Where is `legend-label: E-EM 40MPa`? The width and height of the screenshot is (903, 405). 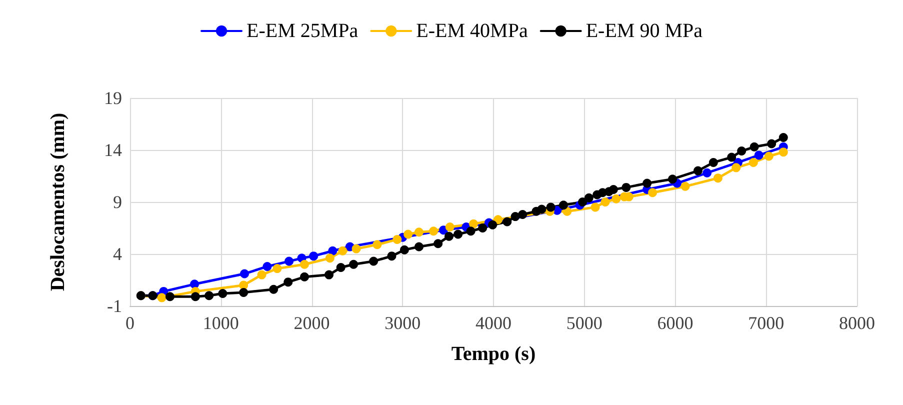
legend-label: E-EM 40MPa is located at coordinates (472, 31).